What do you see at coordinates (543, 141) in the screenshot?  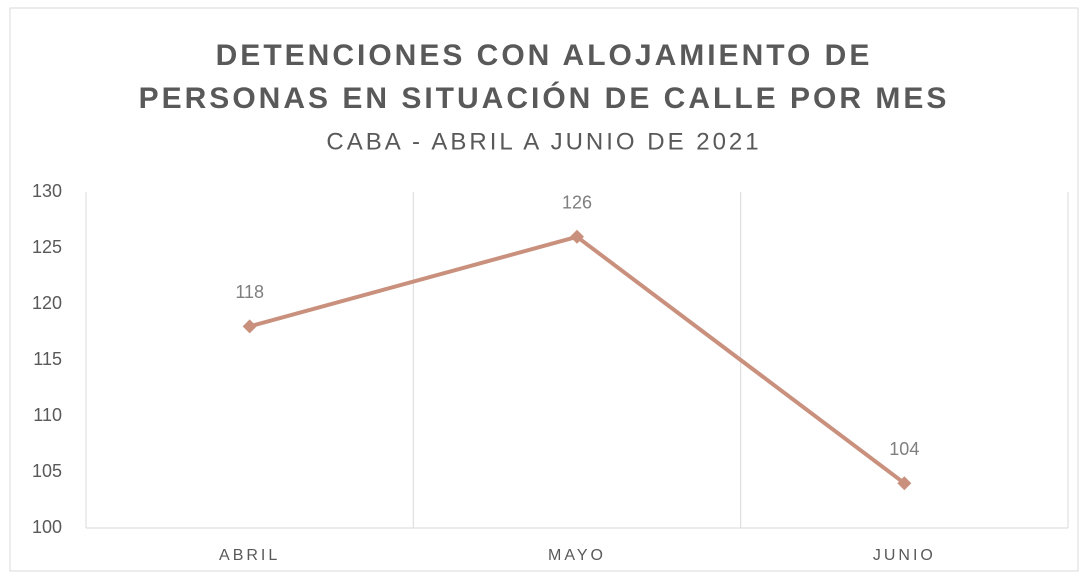 I see `chart-subtitle: CABA - ABRIL A JUNIO DE 2021` at bounding box center [543, 141].